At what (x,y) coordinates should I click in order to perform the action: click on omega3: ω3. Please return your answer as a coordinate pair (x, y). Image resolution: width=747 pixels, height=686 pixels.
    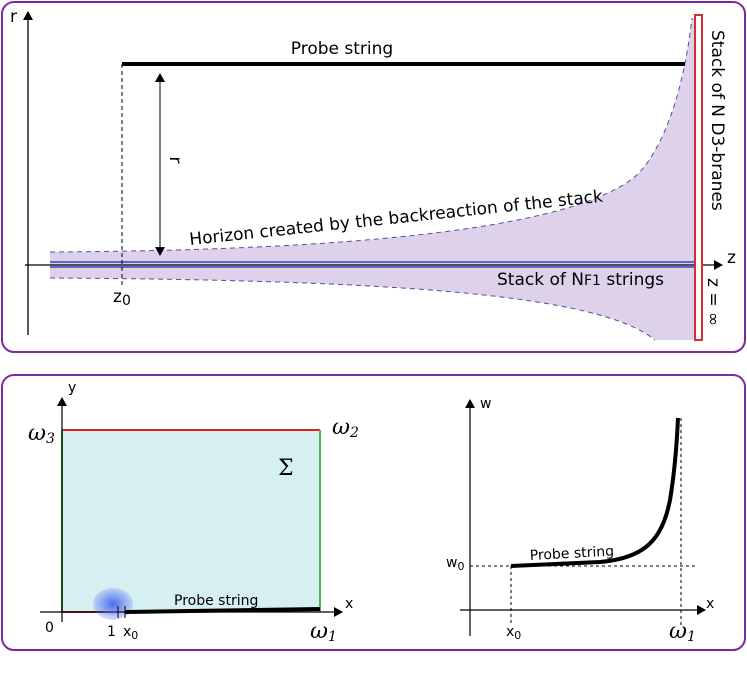
    Looking at the image, I should click on (41, 434).